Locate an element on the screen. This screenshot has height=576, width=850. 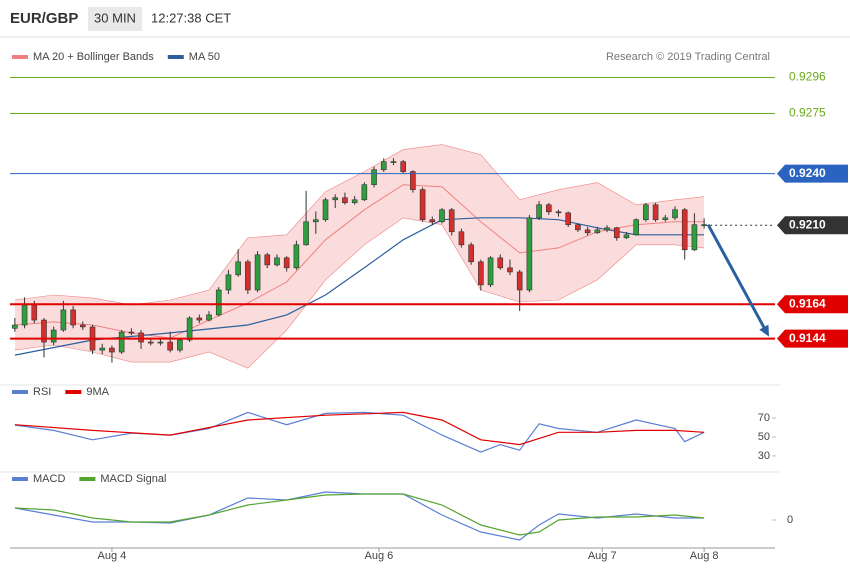
legend-label: MACD Signal is located at coordinates (133, 479).